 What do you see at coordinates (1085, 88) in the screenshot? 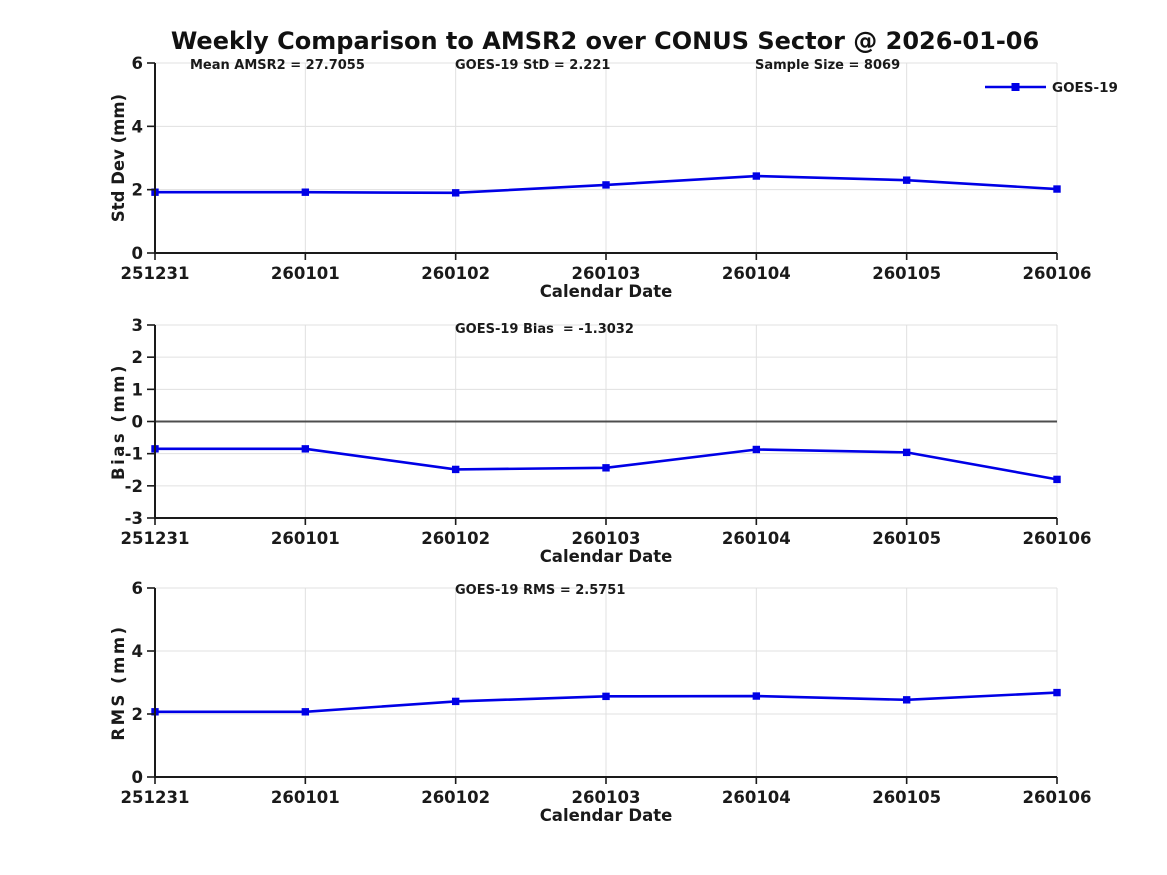
I see `legend-label: GOES-19` at bounding box center [1085, 88].